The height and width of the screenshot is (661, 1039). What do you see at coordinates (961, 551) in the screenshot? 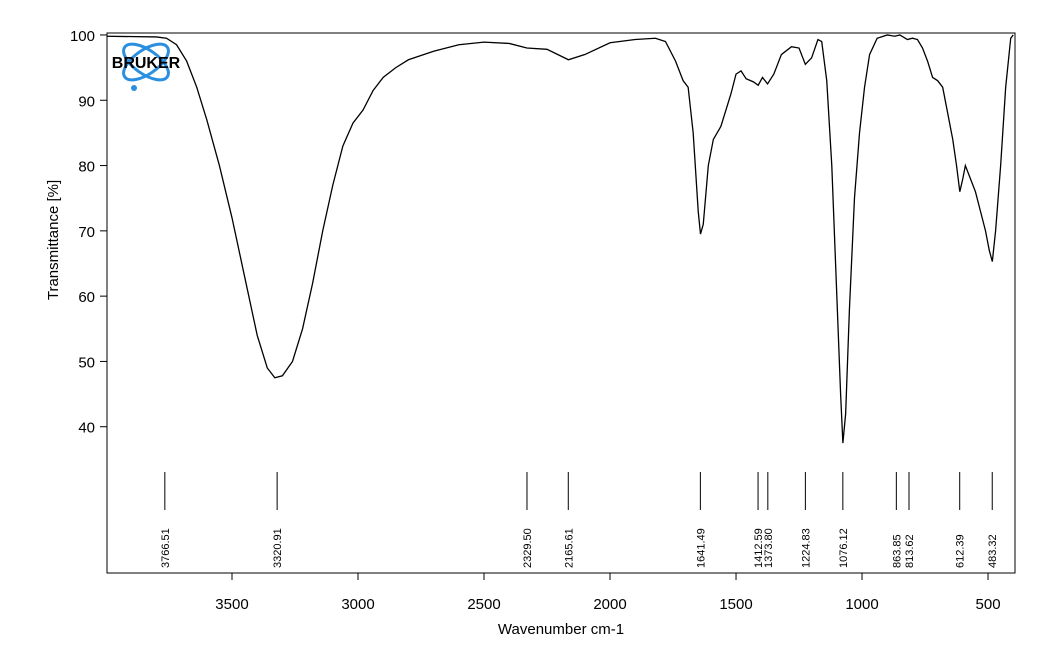
I see `peak-label: 612.39` at bounding box center [961, 551].